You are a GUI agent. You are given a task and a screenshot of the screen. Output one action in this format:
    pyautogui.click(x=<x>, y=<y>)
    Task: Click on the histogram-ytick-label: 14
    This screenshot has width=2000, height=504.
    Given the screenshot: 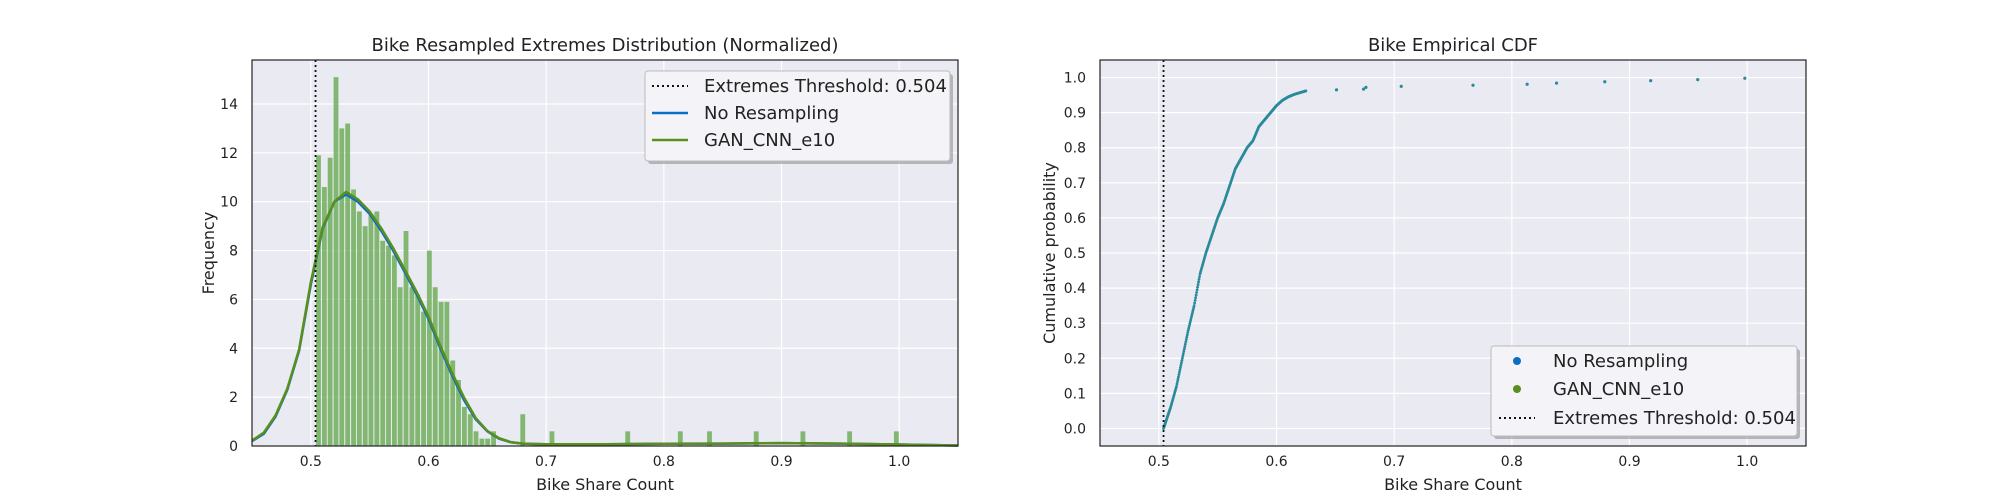 What is the action you would take?
    pyautogui.click(x=229, y=105)
    